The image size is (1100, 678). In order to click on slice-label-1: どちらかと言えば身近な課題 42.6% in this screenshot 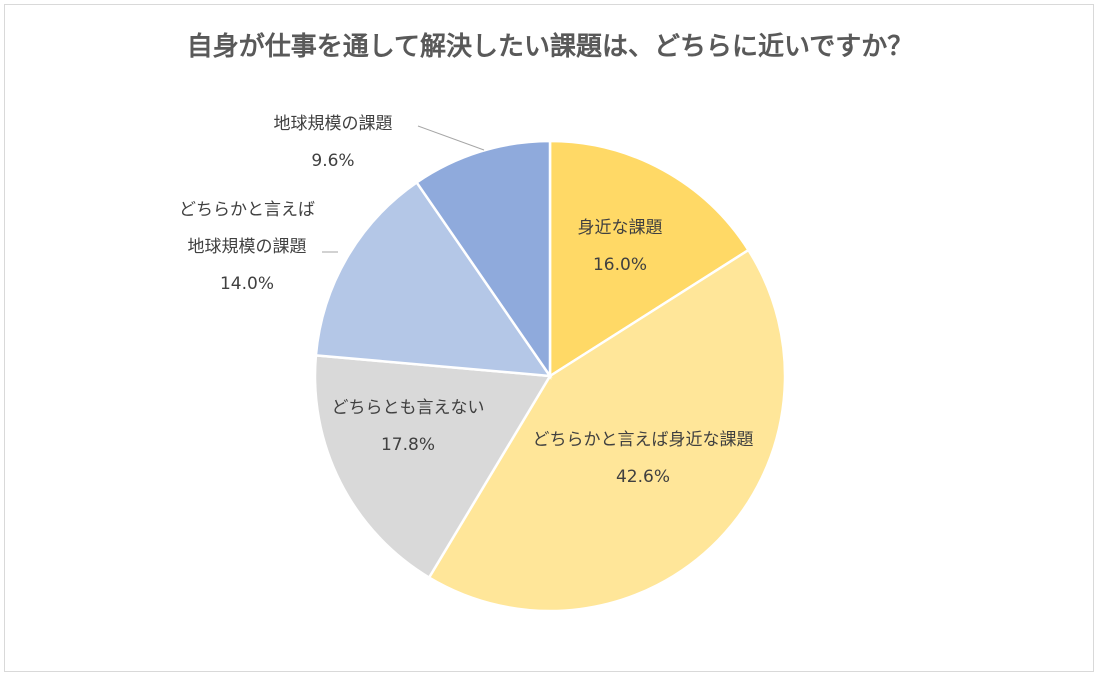, I will do `click(643, 459)`.